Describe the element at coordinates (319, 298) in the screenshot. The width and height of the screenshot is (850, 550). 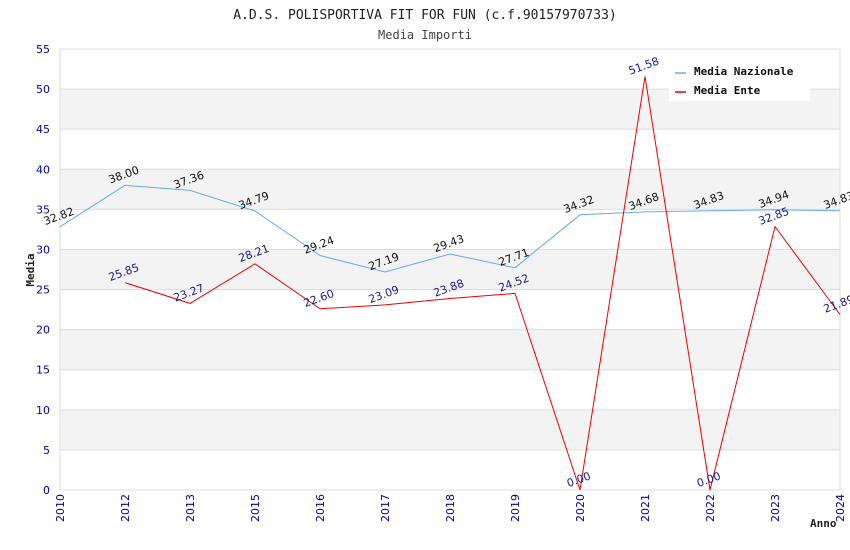
I see `data-label-media-ente: 22.60` at that location.